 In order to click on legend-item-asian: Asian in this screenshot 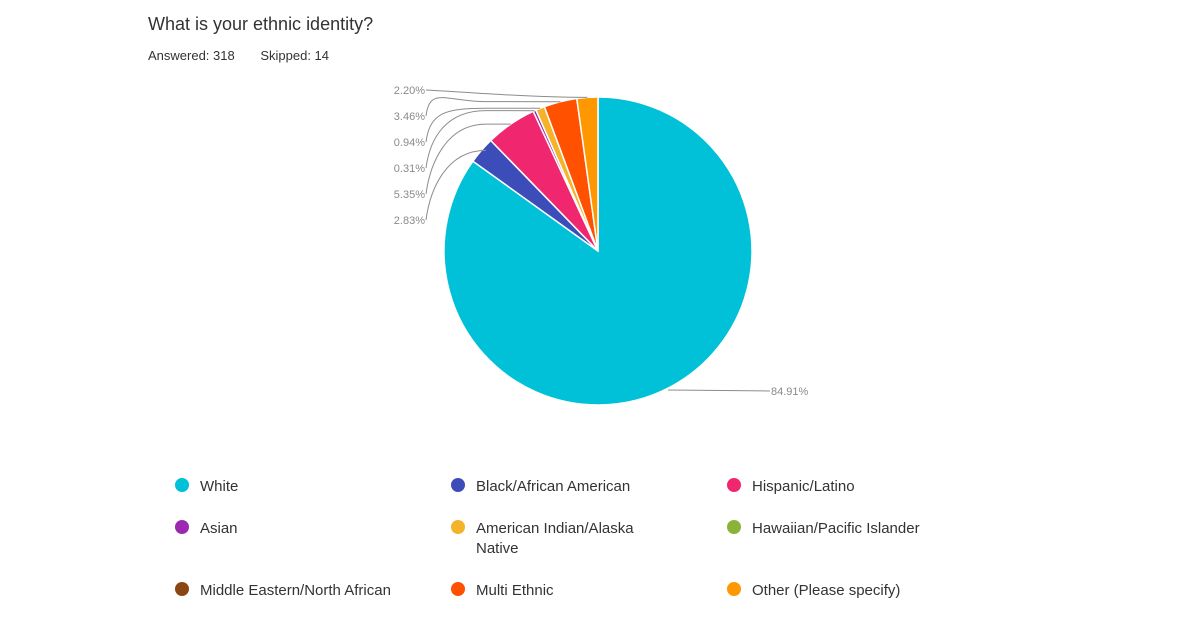, I will do `click(206, 528)`.